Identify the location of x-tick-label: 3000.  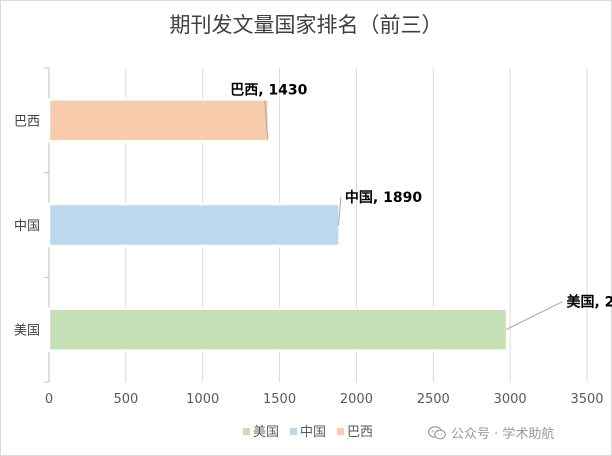
(510, 399).